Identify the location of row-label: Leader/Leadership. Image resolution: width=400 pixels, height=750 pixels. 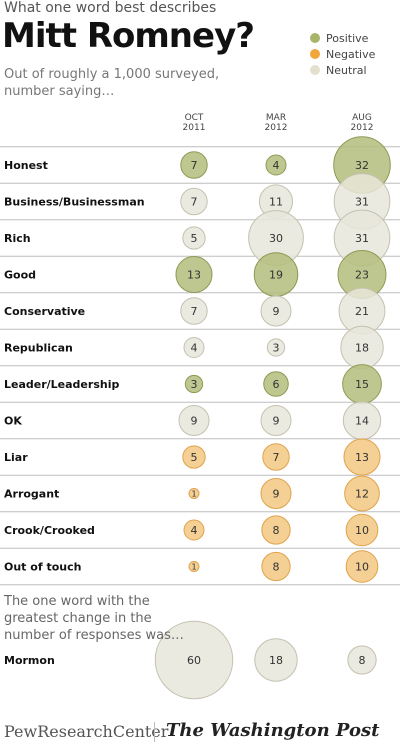
(61, 384).